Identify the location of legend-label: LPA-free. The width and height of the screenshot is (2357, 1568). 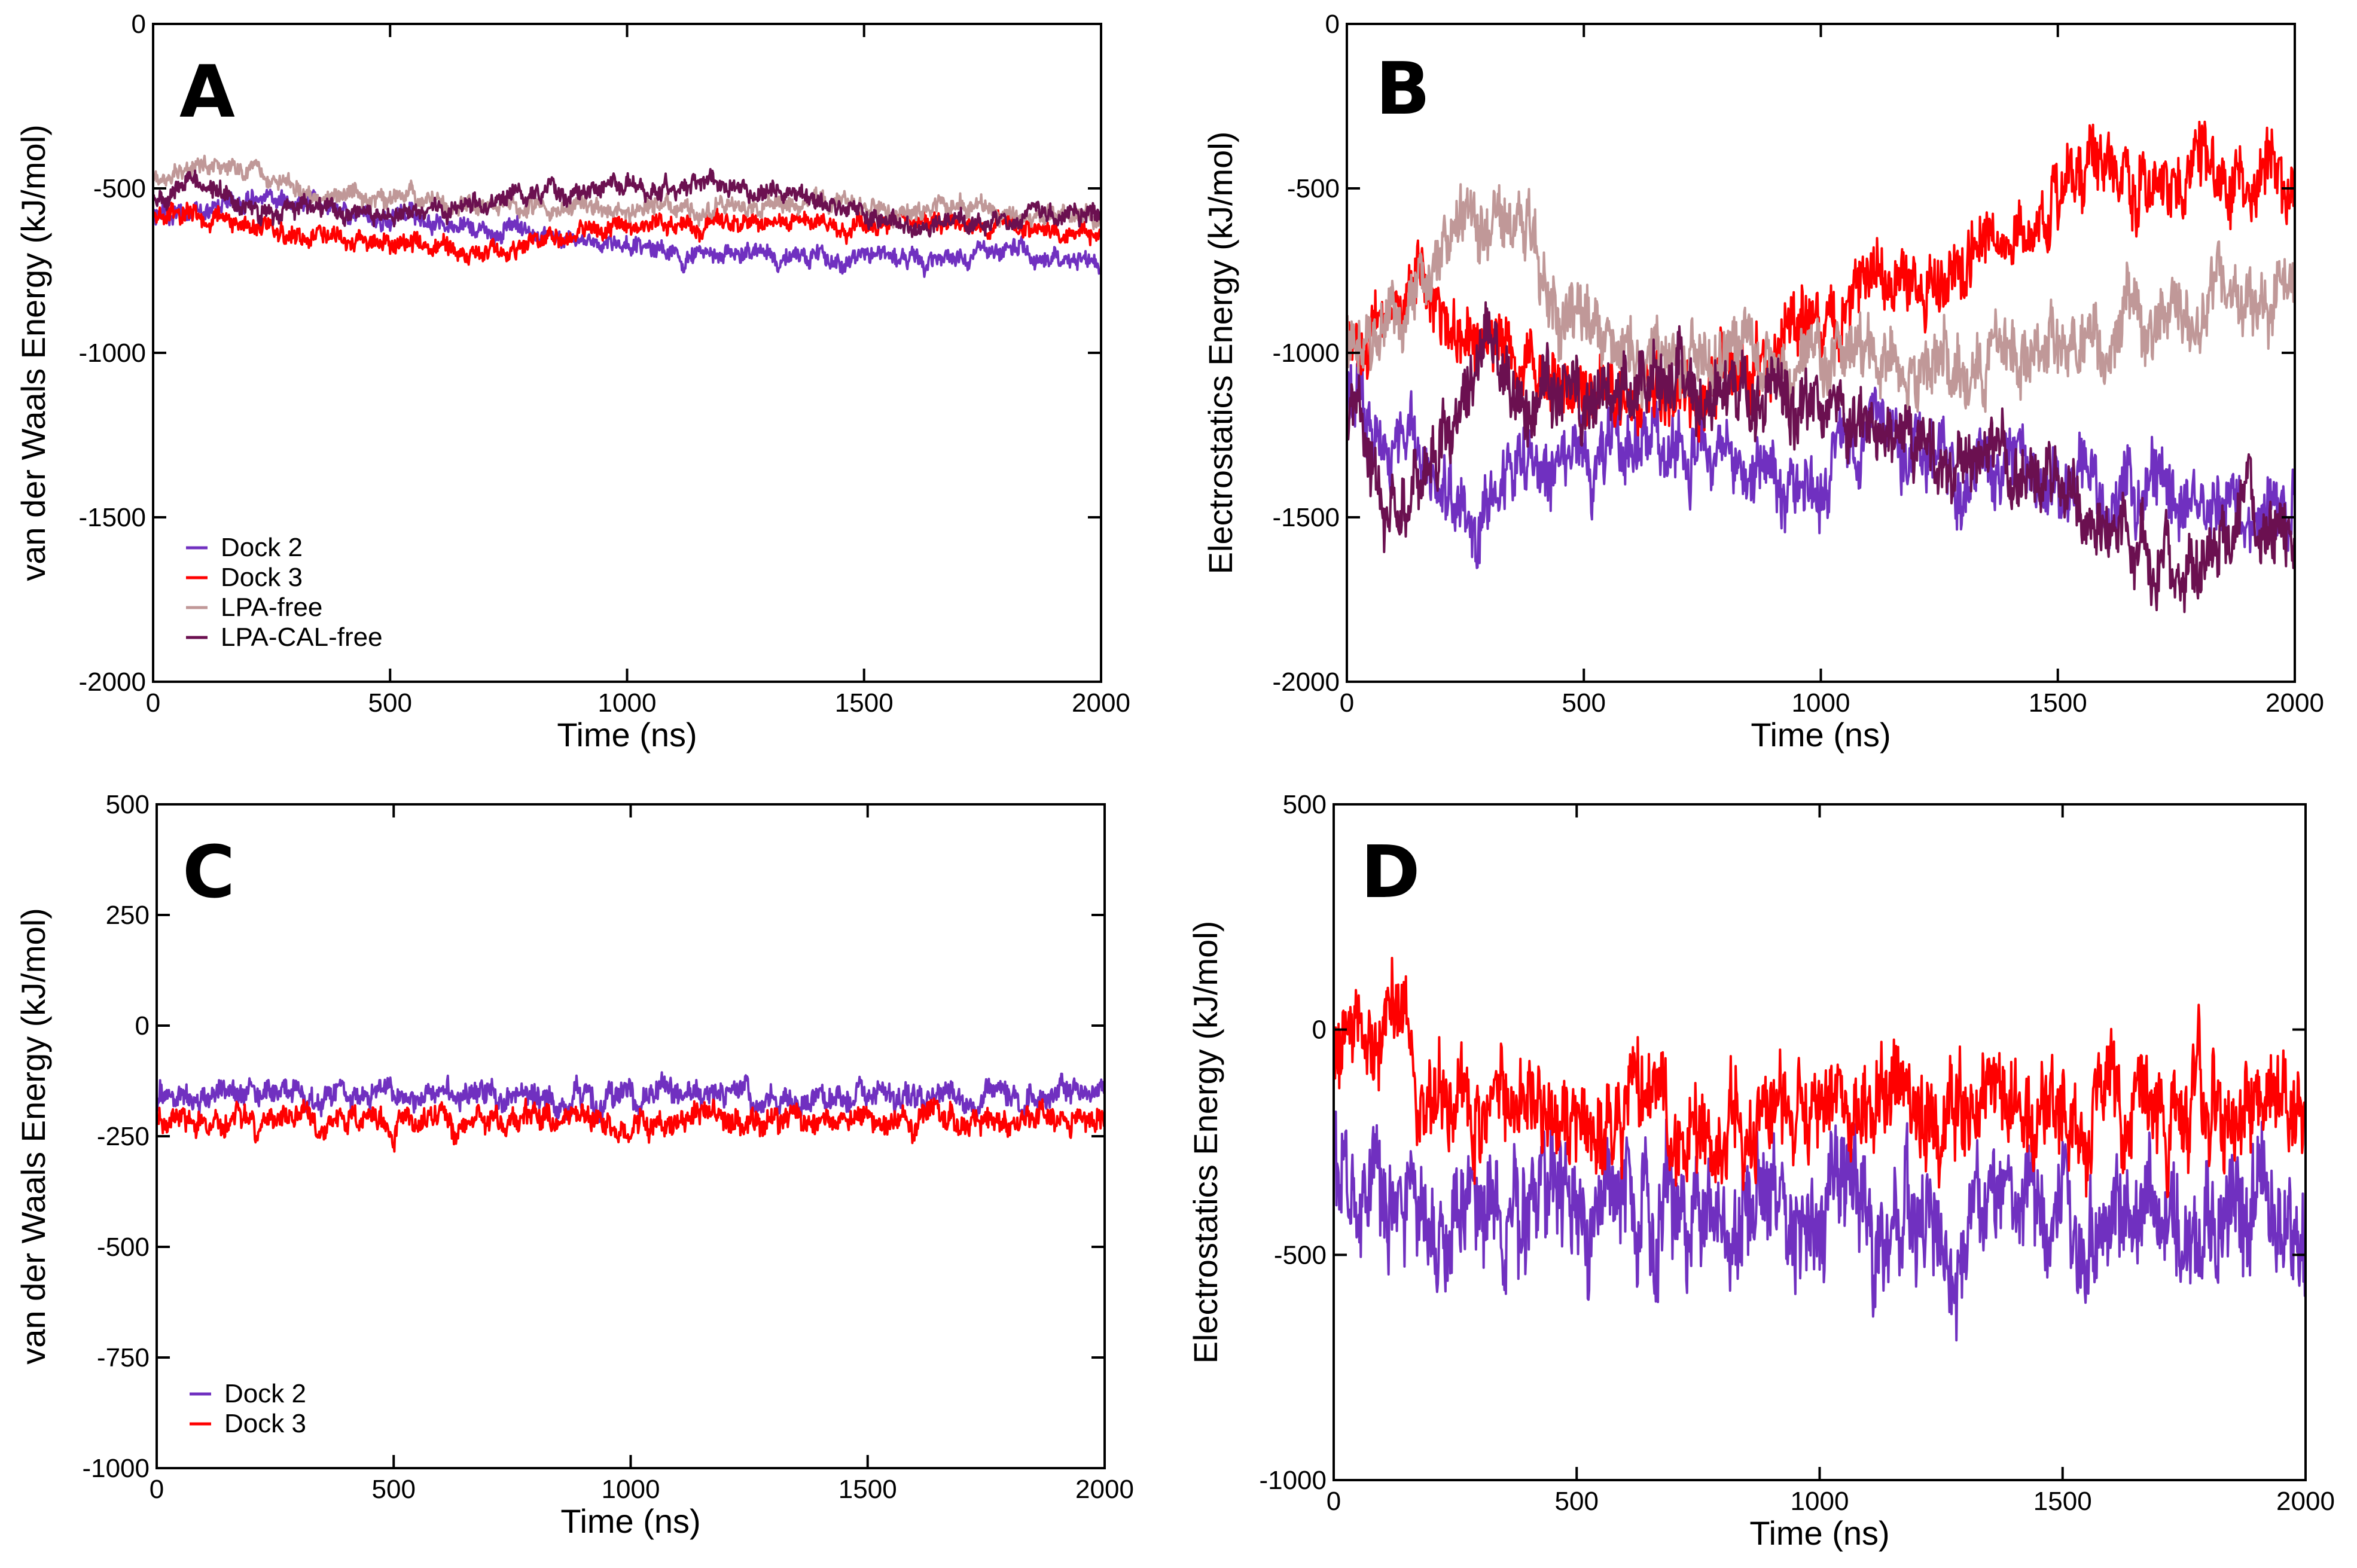
(271, 607).